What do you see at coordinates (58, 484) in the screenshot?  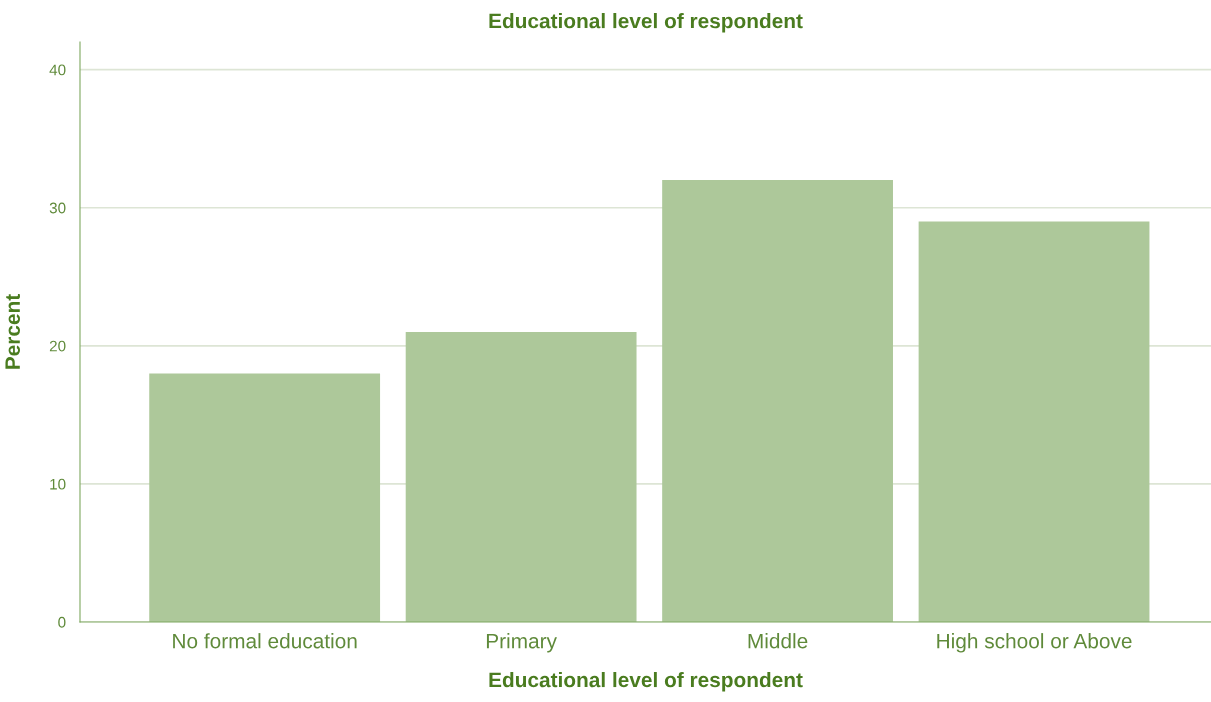 I see `y-tick-label: 10` at bounding box center [58, 484].